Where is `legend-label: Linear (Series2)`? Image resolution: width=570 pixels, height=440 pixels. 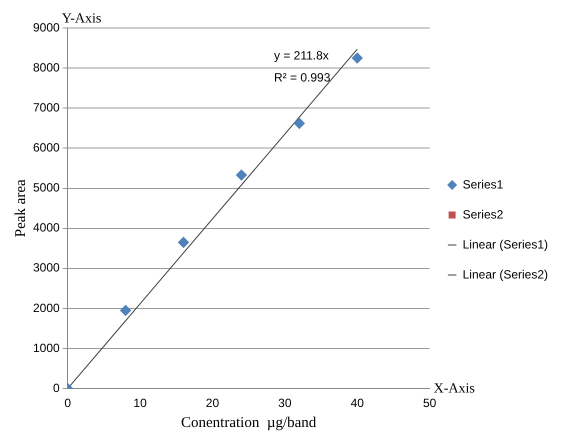
legend-label: Linear (Series2) is located at coordinates (505, 274).